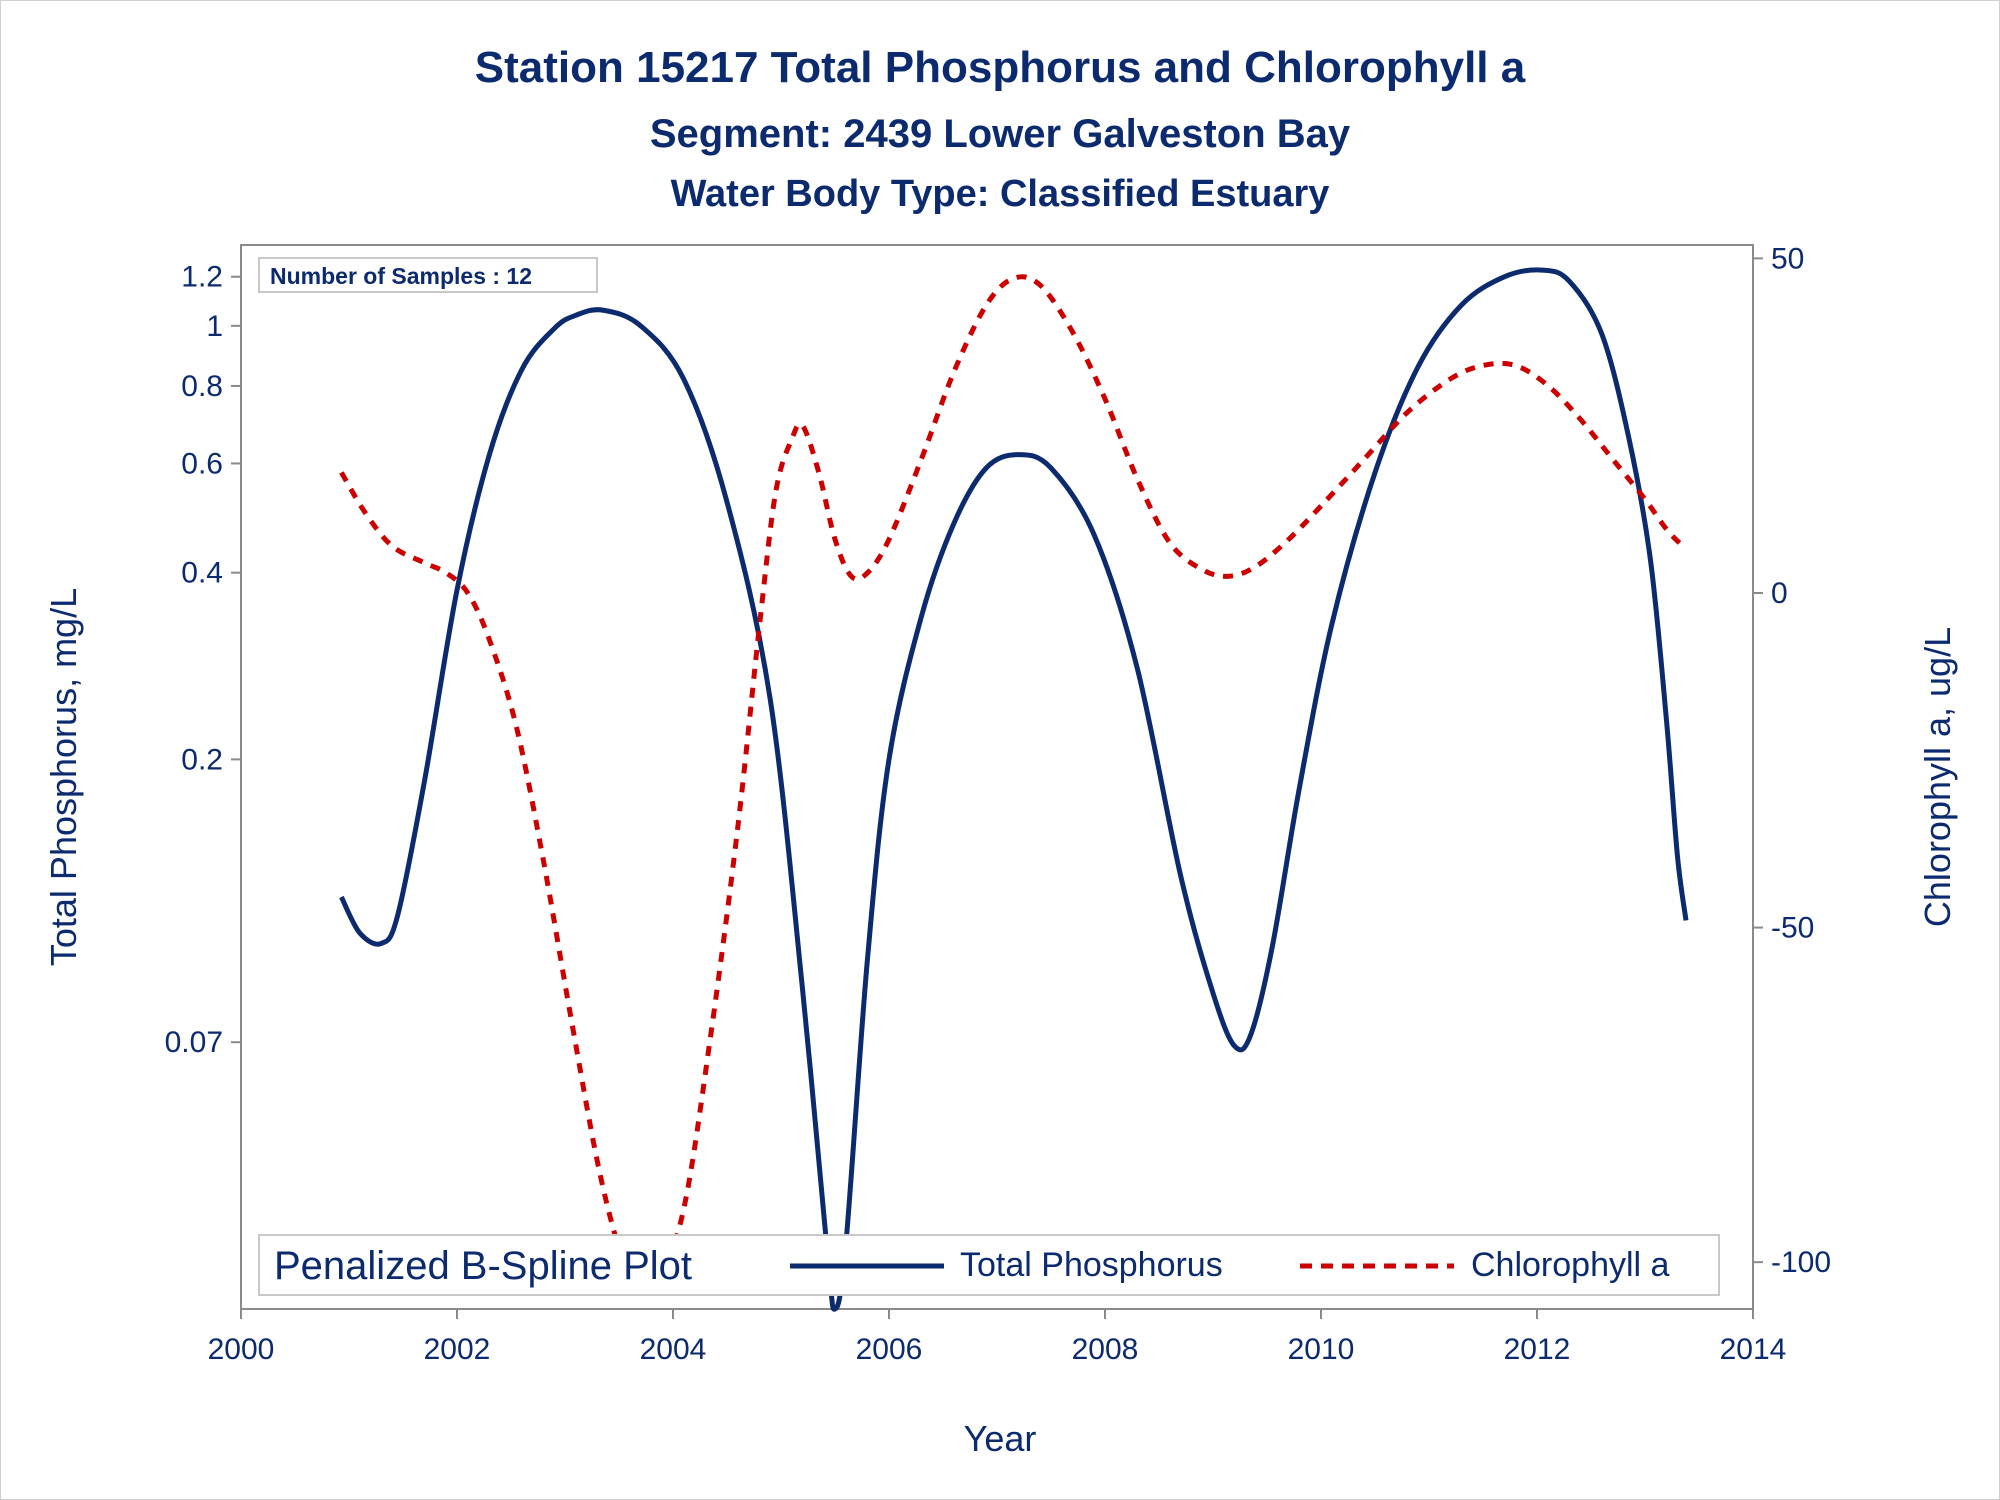 The width and height of the screenshot is (2000, 1500). I want to click on y2-axis-label: Chlorophyll a, ug/L, so click(1937, 777).